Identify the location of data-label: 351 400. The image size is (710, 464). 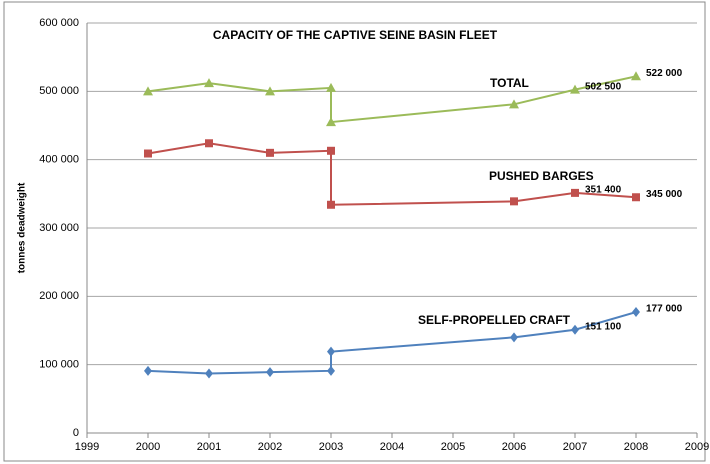
(603, 190).